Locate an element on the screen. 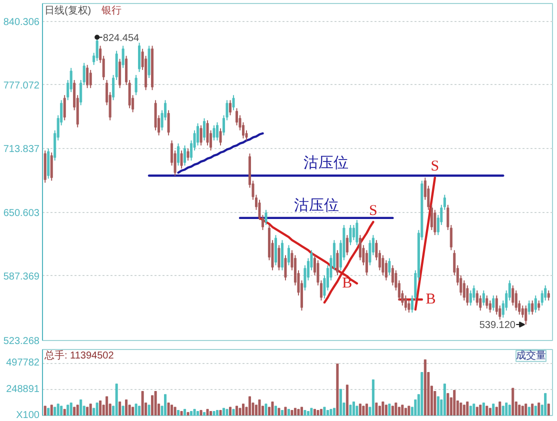  annotation: 总手: 11394502 is located at coordinates (78, 356).